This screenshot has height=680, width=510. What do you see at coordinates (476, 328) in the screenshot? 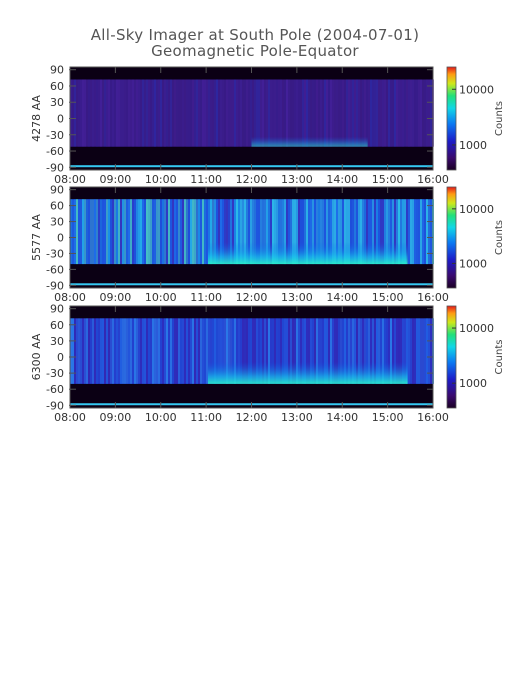
I see `colorbar-tick-label: 10000` at bounding box center [476, 328].